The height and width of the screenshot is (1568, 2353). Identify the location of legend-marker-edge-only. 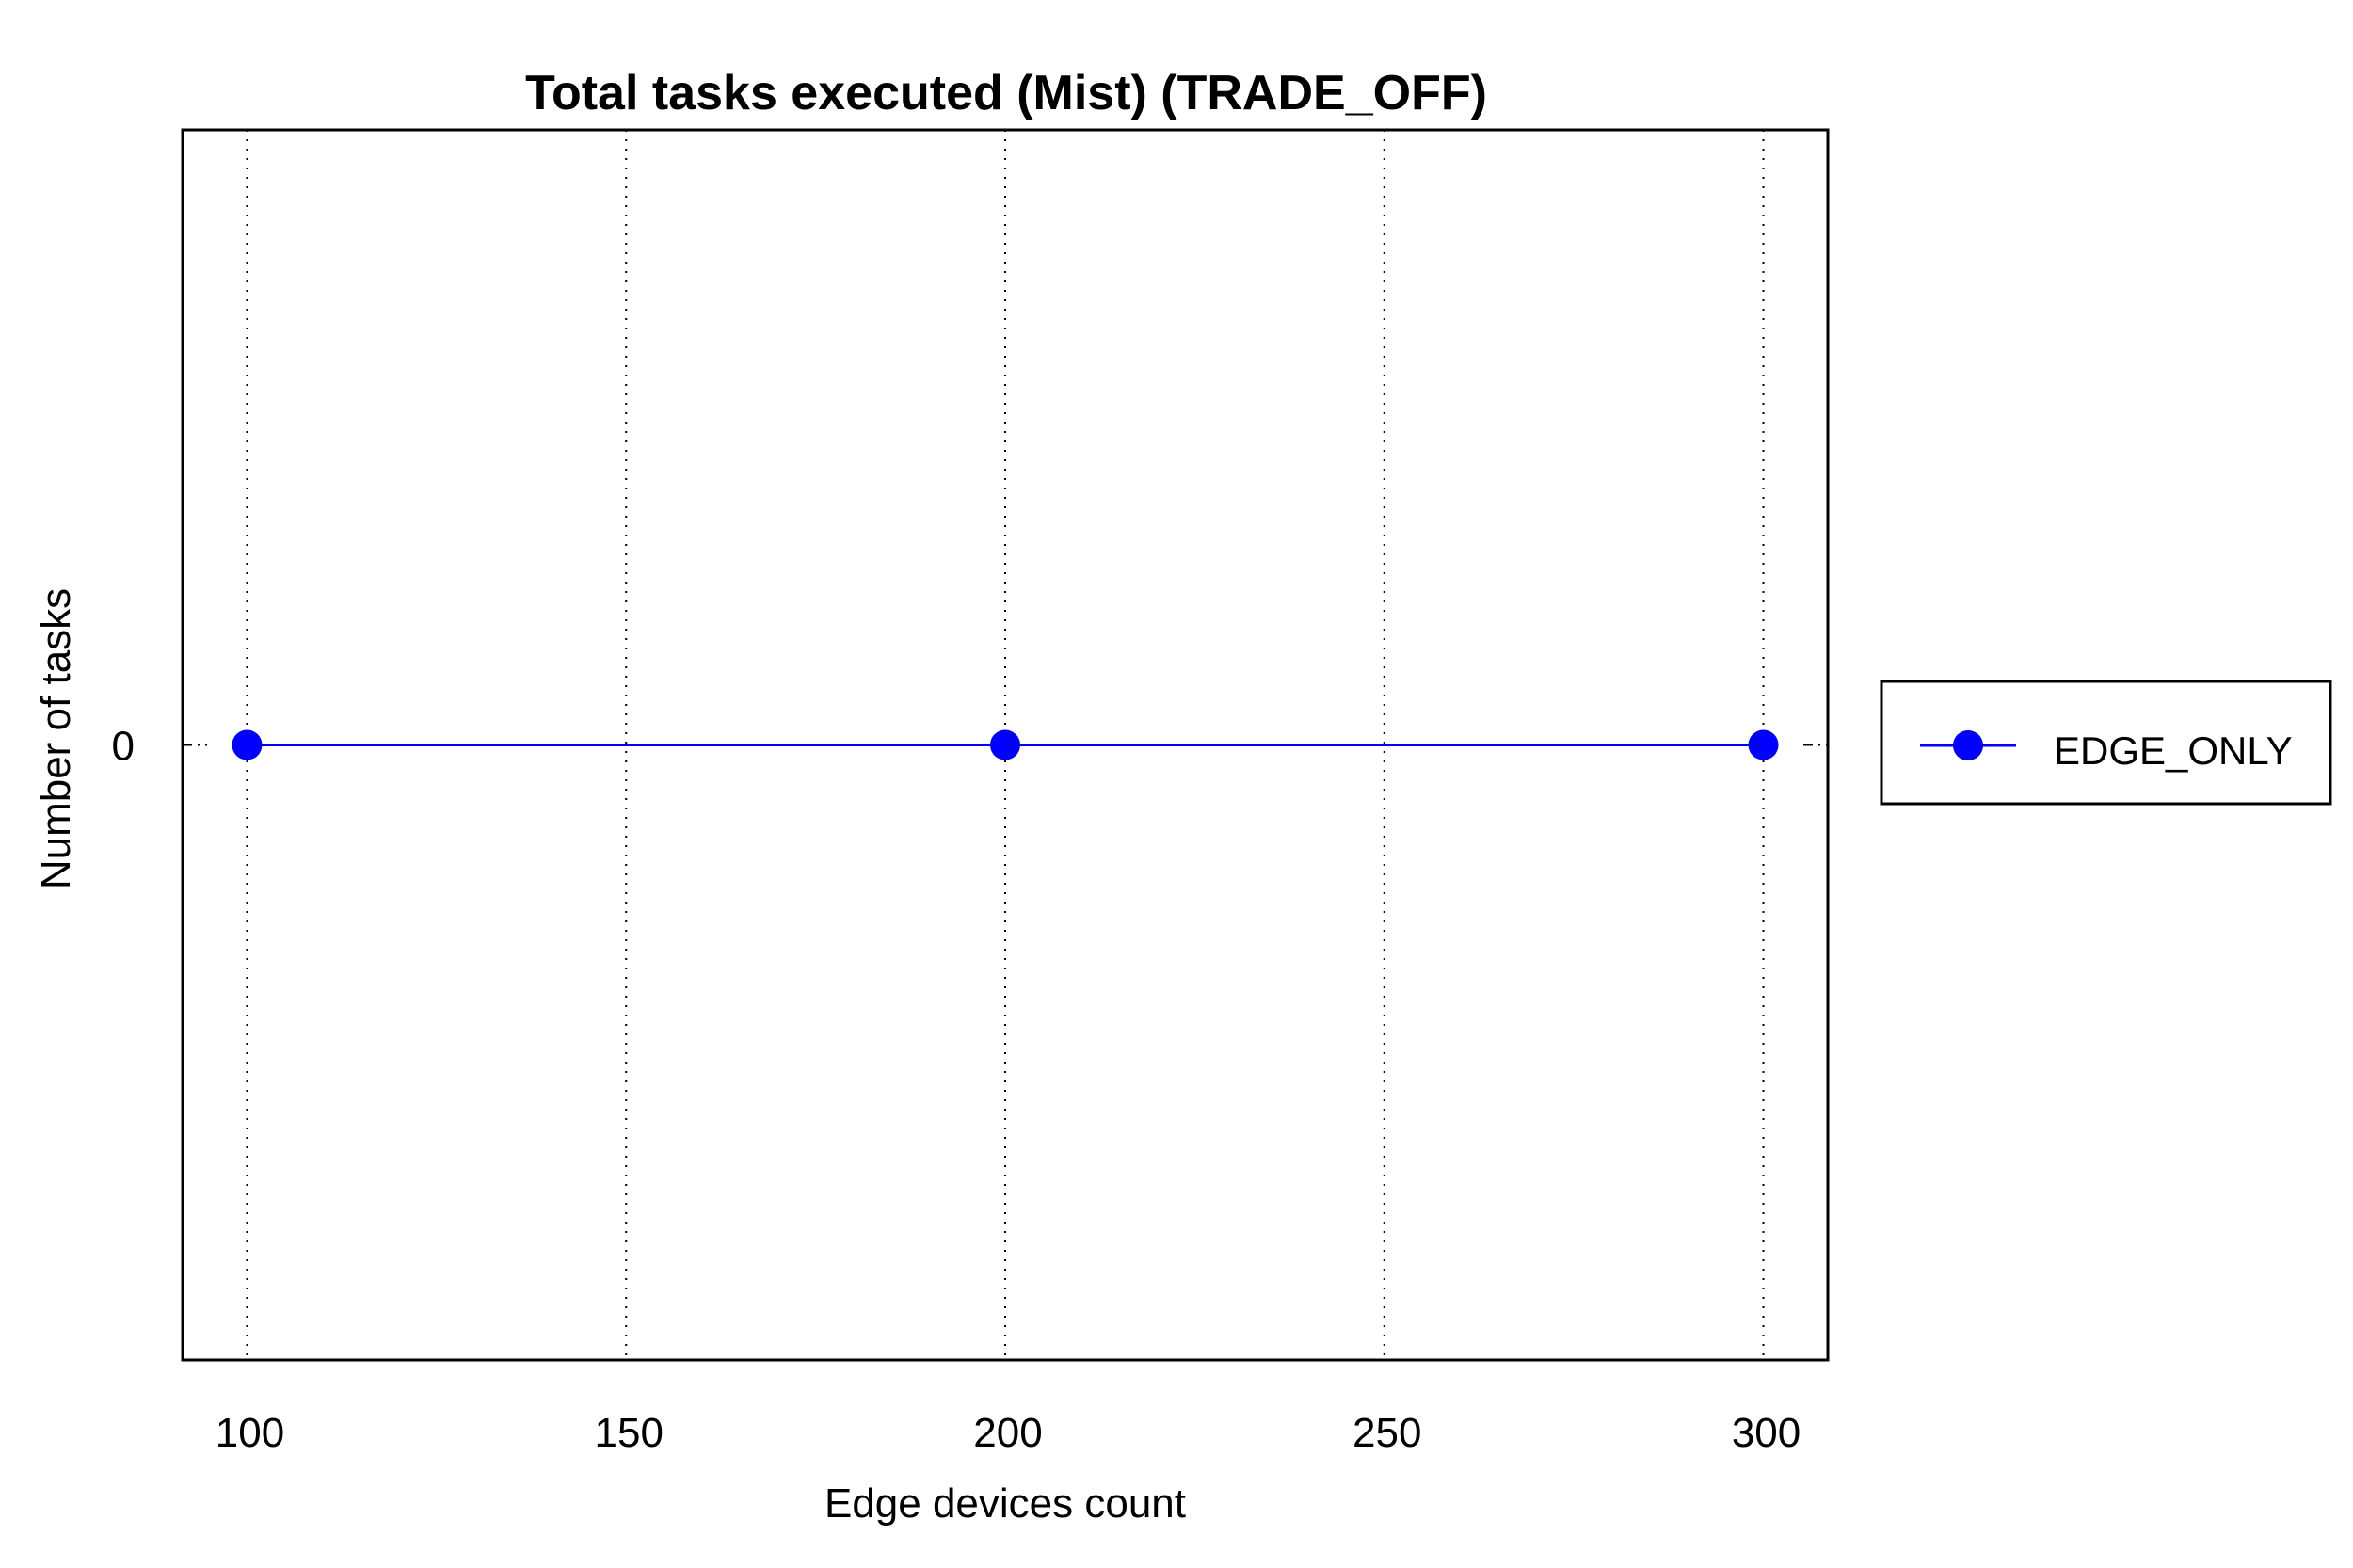
(1968, 745).